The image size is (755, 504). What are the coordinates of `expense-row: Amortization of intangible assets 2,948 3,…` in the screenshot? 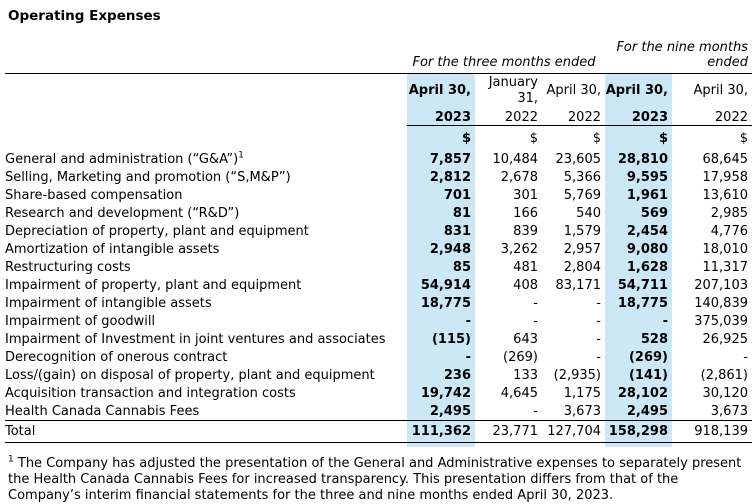 It's located at (378, 249).